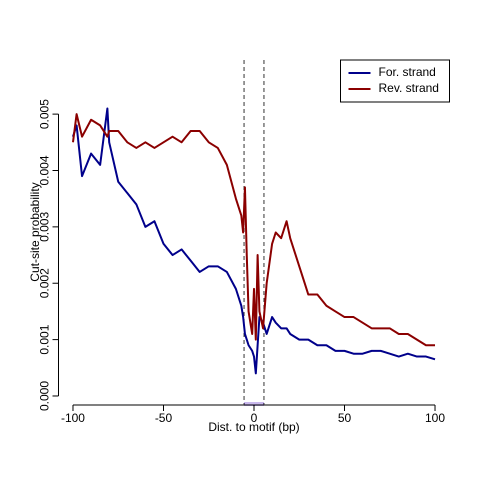 The image size is (480, 480). What do you see at coordinates (409, 88) in the screenshot?
I see `legend-label: Rev. strand` at bounding box center [409, 88].